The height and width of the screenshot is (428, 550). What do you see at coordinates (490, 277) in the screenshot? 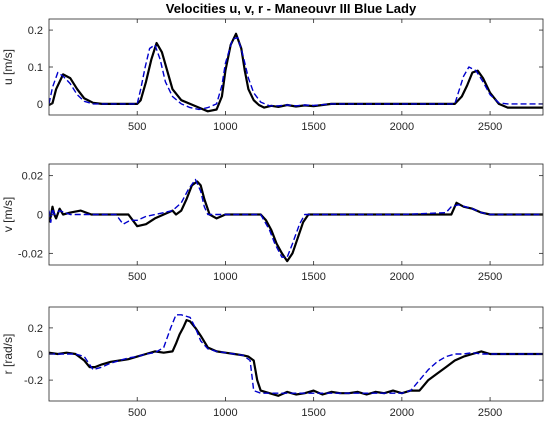
I see `x-tick-label-v: 2500` at bounding box center [490, 277].